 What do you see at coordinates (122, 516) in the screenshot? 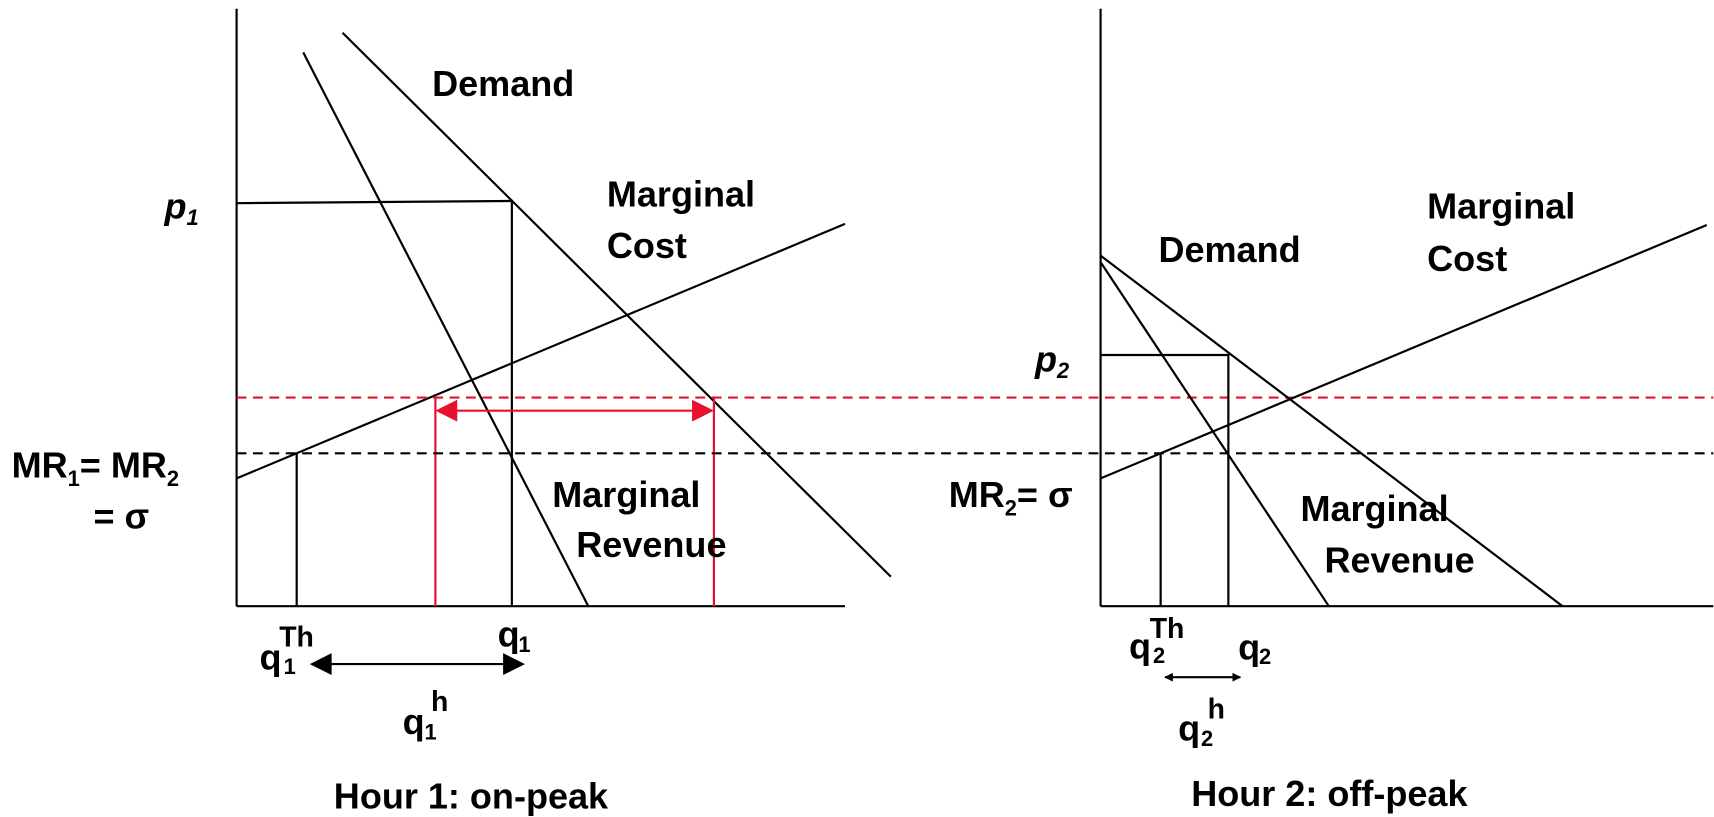
I see `mr-label: = σ` at bounding box center [122, 516].